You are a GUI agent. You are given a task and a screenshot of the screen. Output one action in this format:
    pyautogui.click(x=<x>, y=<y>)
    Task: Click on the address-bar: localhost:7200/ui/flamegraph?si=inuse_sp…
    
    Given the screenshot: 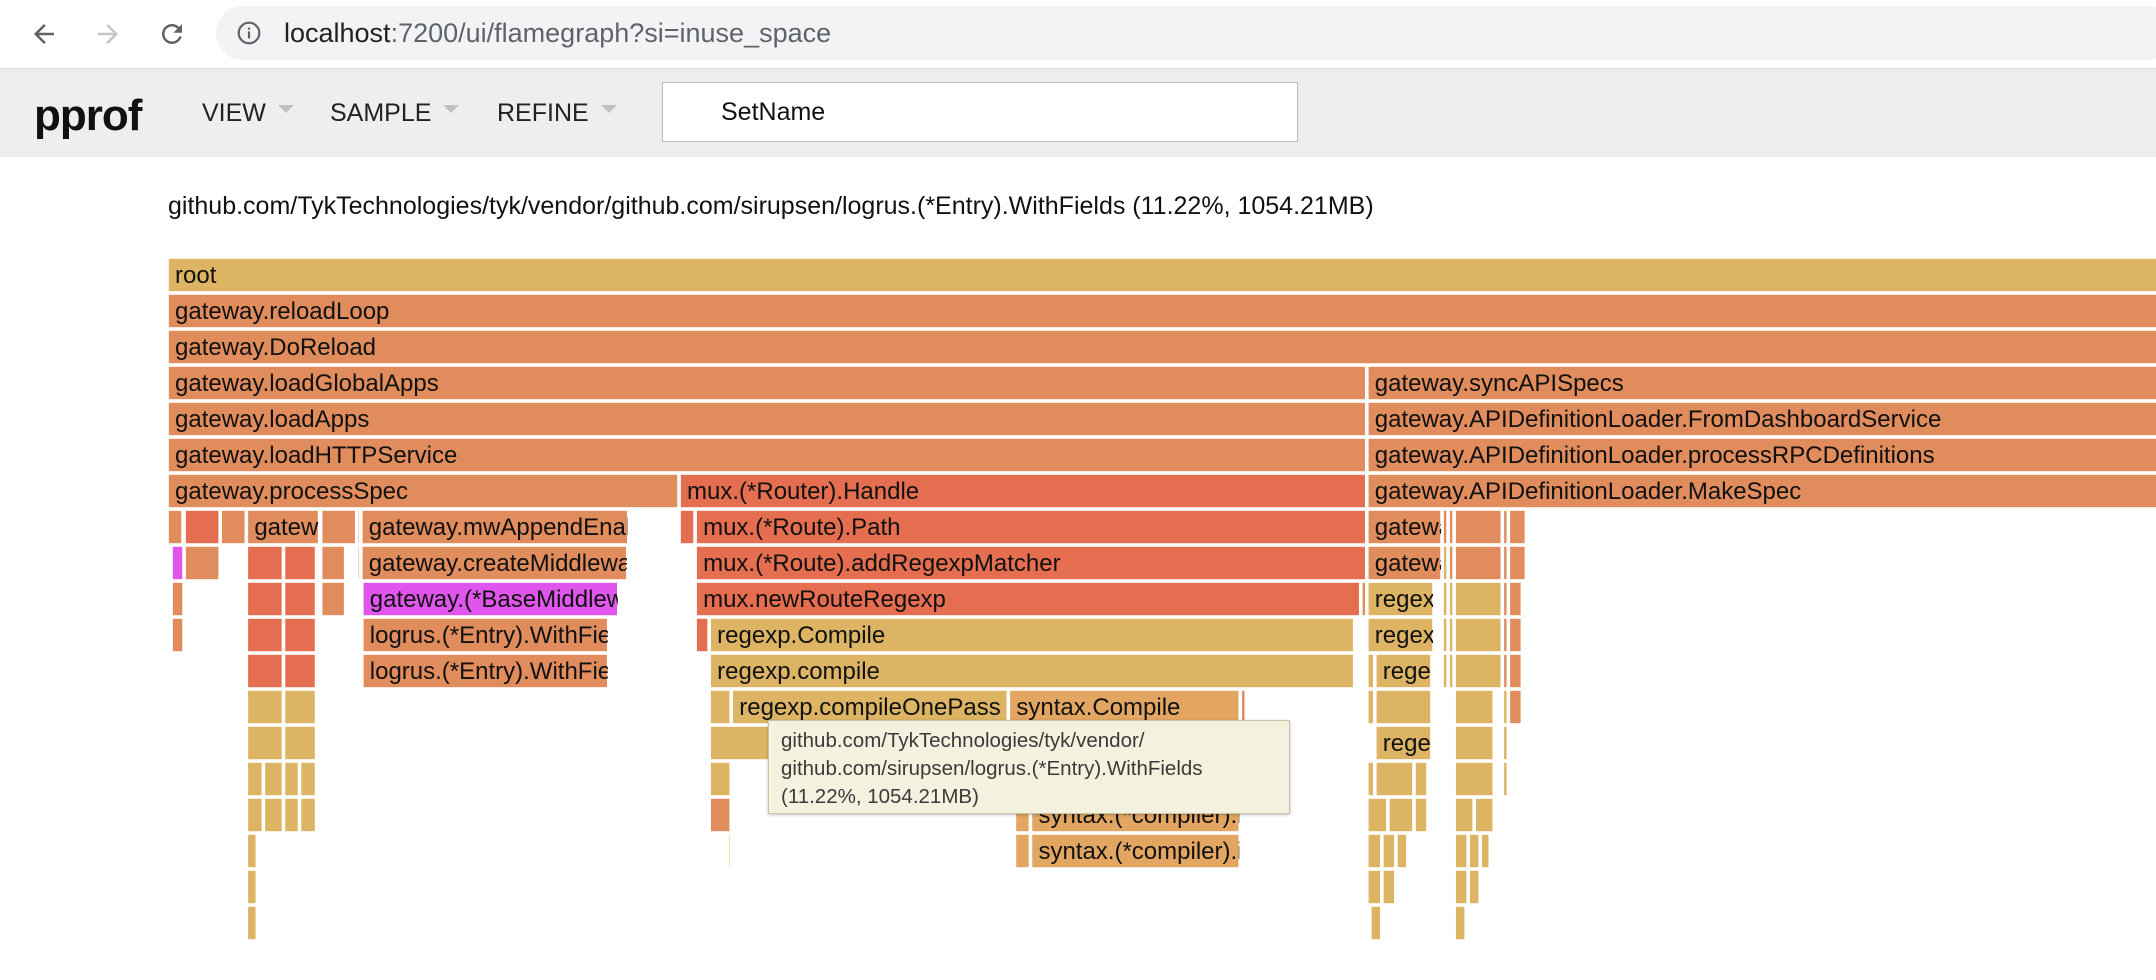 What is the action you would take?
    pyautogui.click(x=1186, y=33)
    